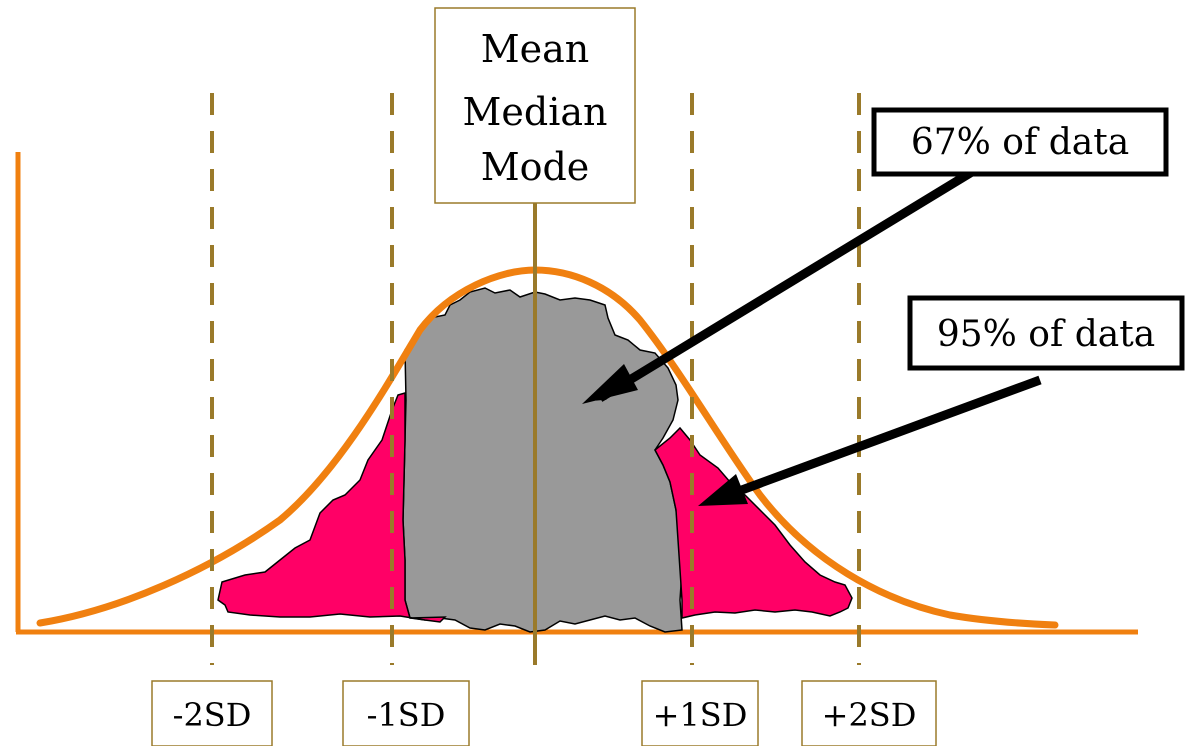 Image resolution: width=1188 pixels, height=746 pixels. I want to click on mean-median-mode-box, so click(535, 105).